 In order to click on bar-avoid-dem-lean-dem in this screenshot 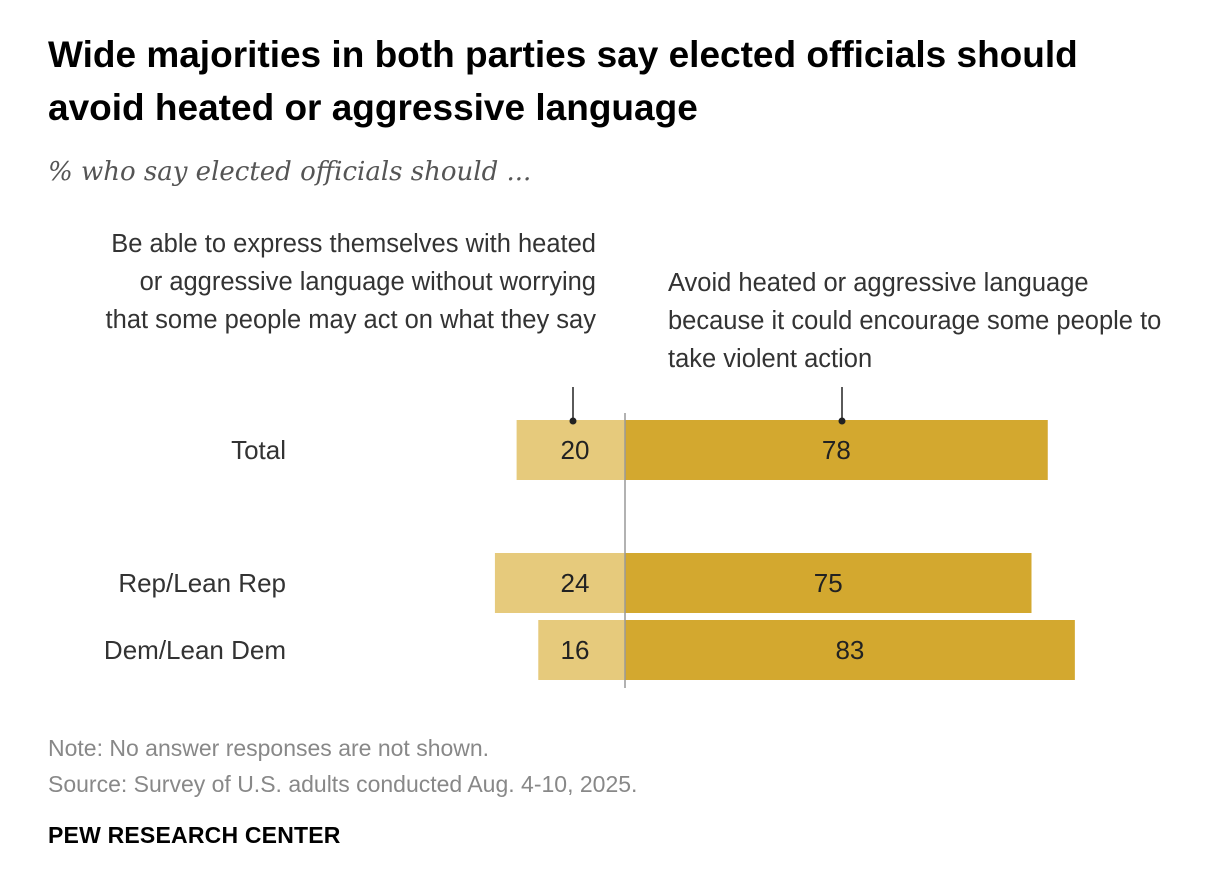, I will do `click(850, 650)`.